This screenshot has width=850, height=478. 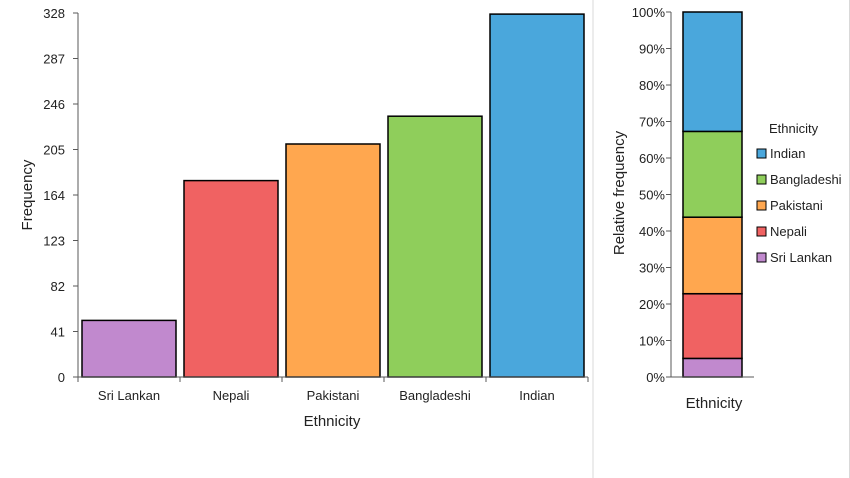 What do you see at coordinates (58, 286) in the screenshot?
I see `y-tick-label: 82` at bounding box center [58, 286].